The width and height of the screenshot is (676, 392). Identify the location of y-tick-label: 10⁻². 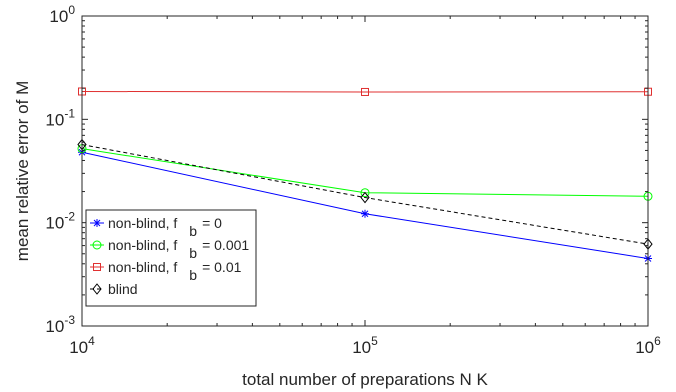
(60, 221).